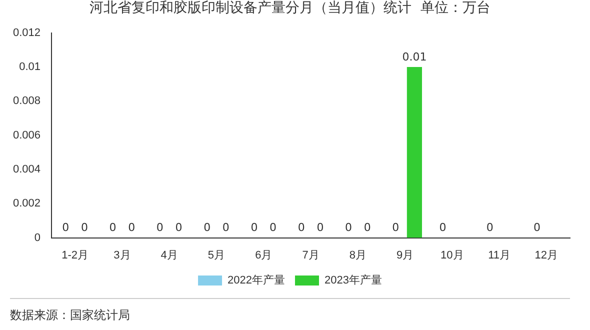  What do you see at coordinates (26, 101) in the screenshot?
I see `y-tick-label: 0.008` at bounding box center [26, 101].